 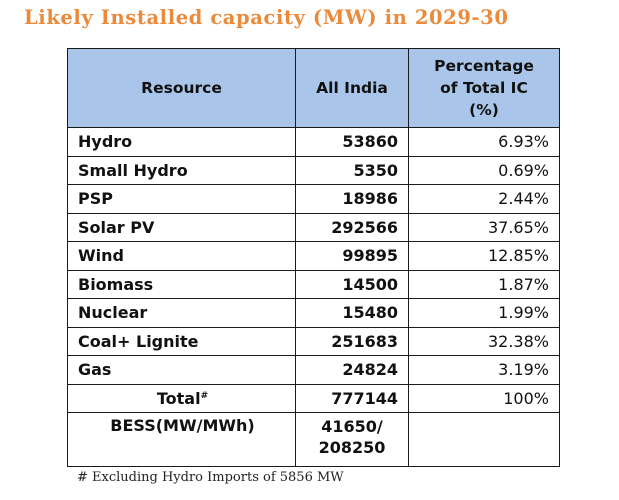 What do you see at coordinates (181, 170) in the screenshot?
I see `resource-cell: Small Hydro` at bounding box center [181, 170].